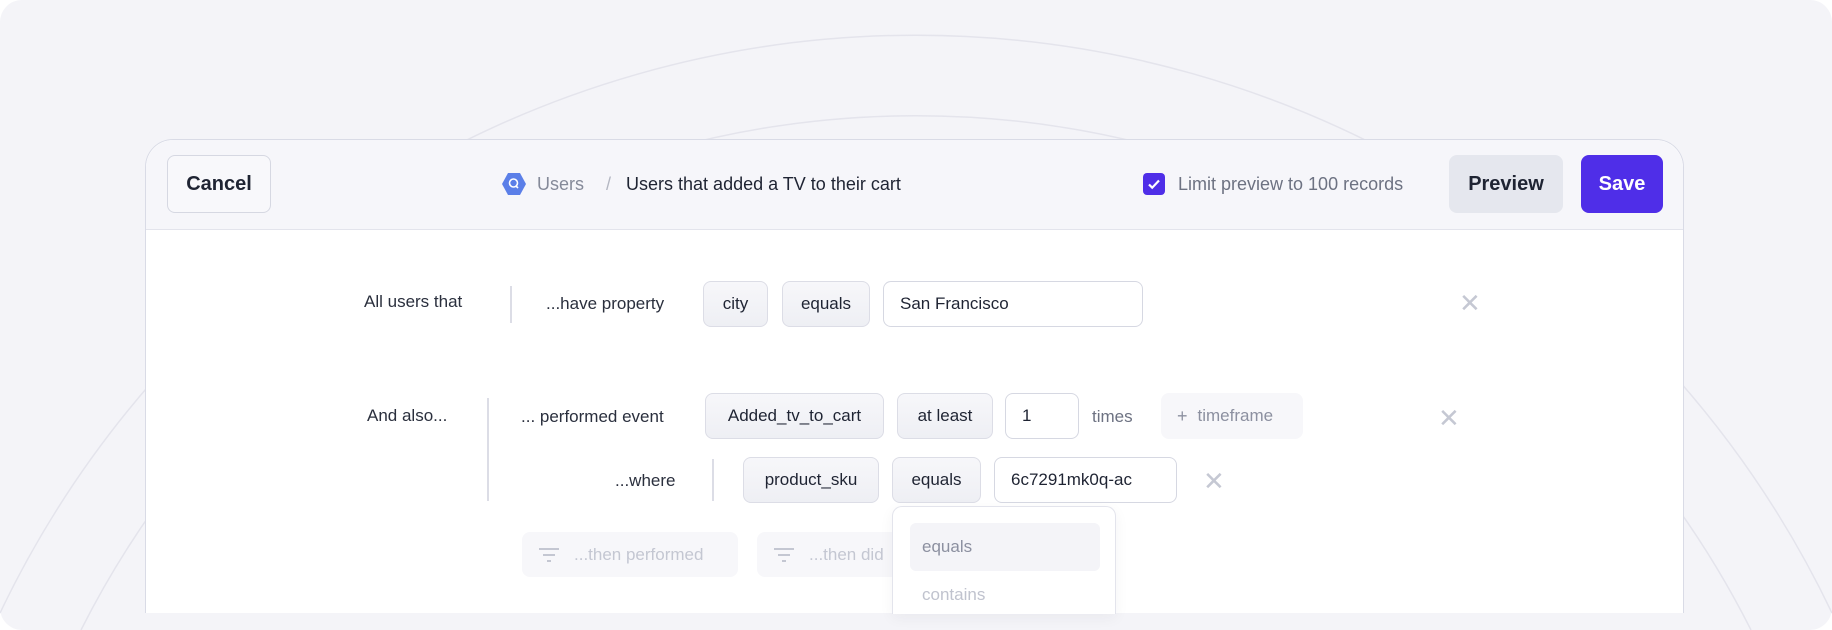 This screenshot has height=630, width=1832. What do you see at coordinates (826, 304) in the screenshot?
I see `operator-select: equals` at bounding box center [826, 304].